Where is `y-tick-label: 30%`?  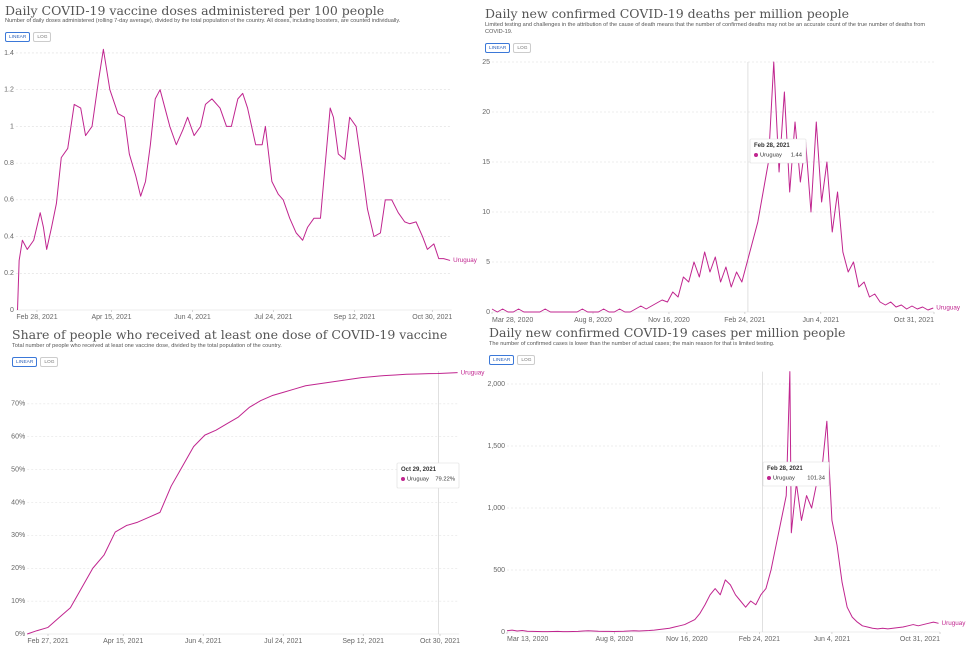
y-tick-label: 30% is located at coordinates (18, 535).